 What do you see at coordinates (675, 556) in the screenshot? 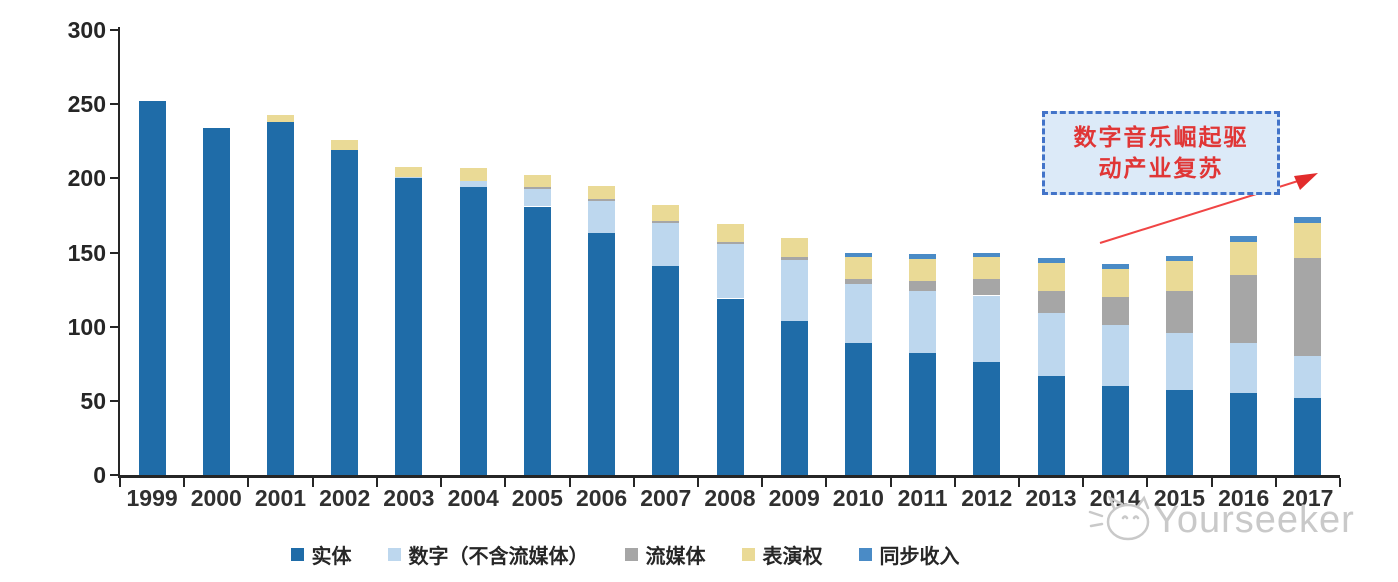
I see `legend-label: 流媒体` at bounding box center [675, 556].